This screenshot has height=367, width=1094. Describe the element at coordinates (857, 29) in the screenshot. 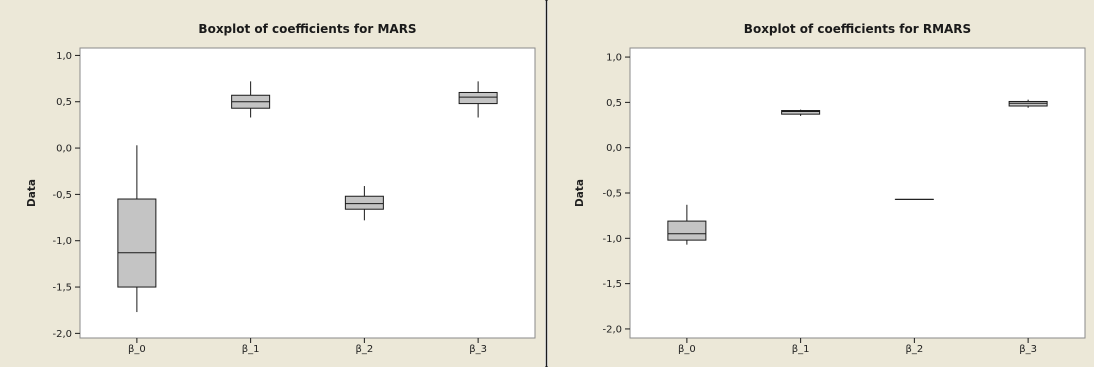

I see `chart-title: Boxplot of coefficients for RMARS` at that location.